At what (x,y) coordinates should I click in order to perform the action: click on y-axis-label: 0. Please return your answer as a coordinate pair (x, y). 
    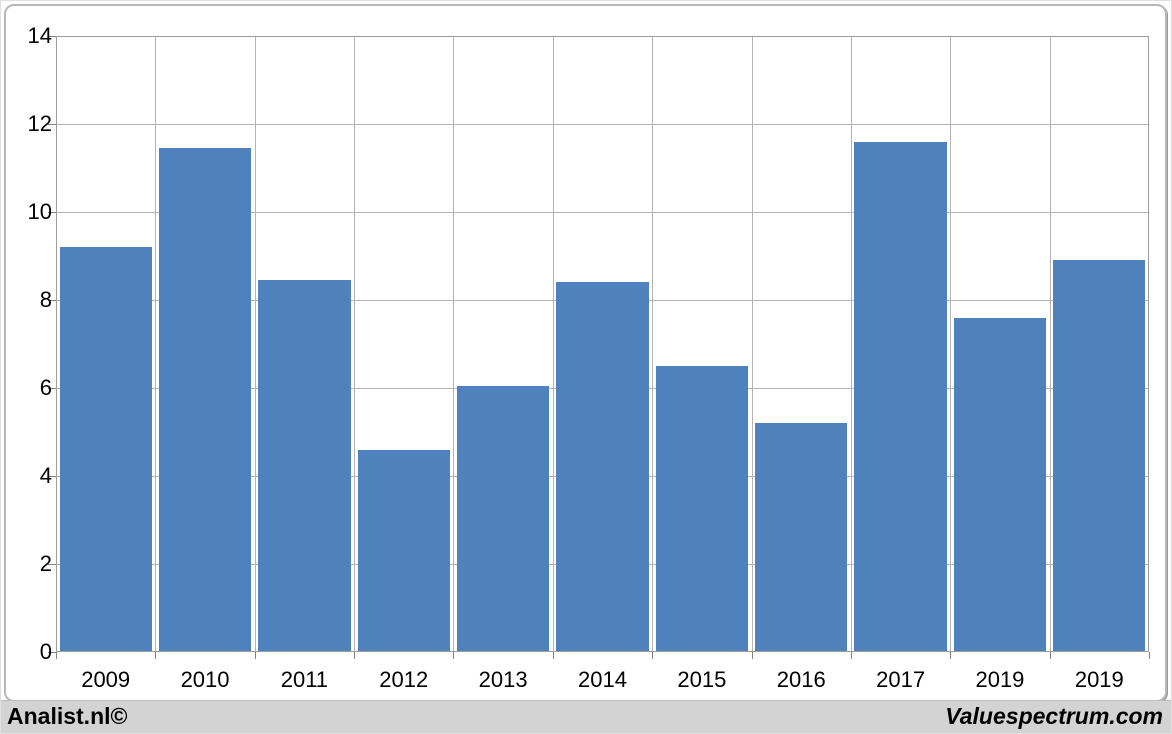
    Looking at the image, I should click on (45, 651).